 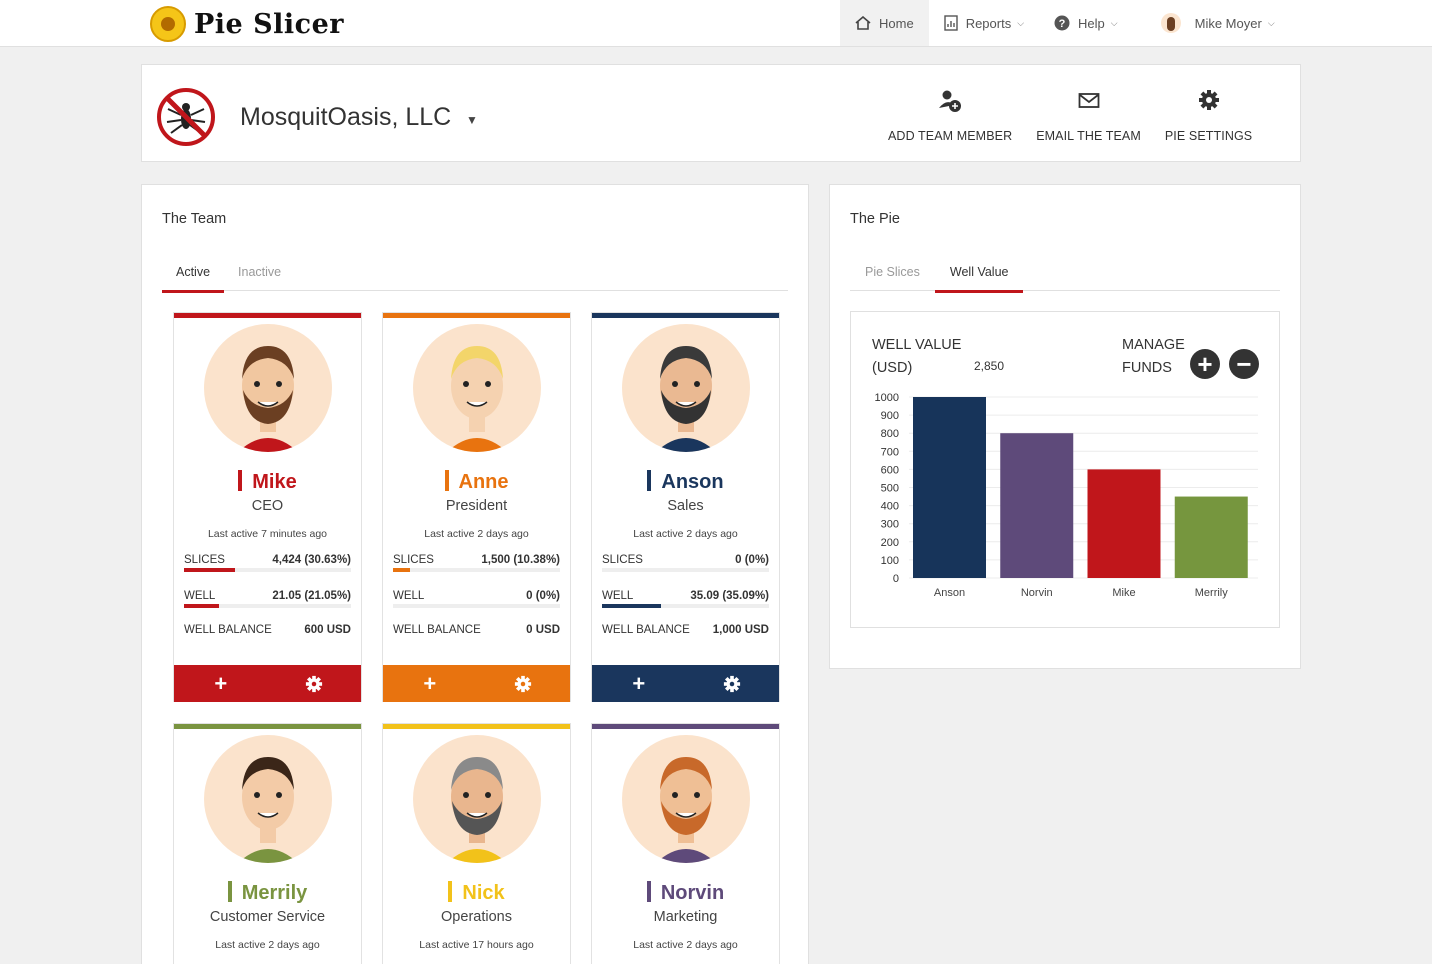 I want to click on nav-reports: Reports ⌵, so click(x=984, y=23).